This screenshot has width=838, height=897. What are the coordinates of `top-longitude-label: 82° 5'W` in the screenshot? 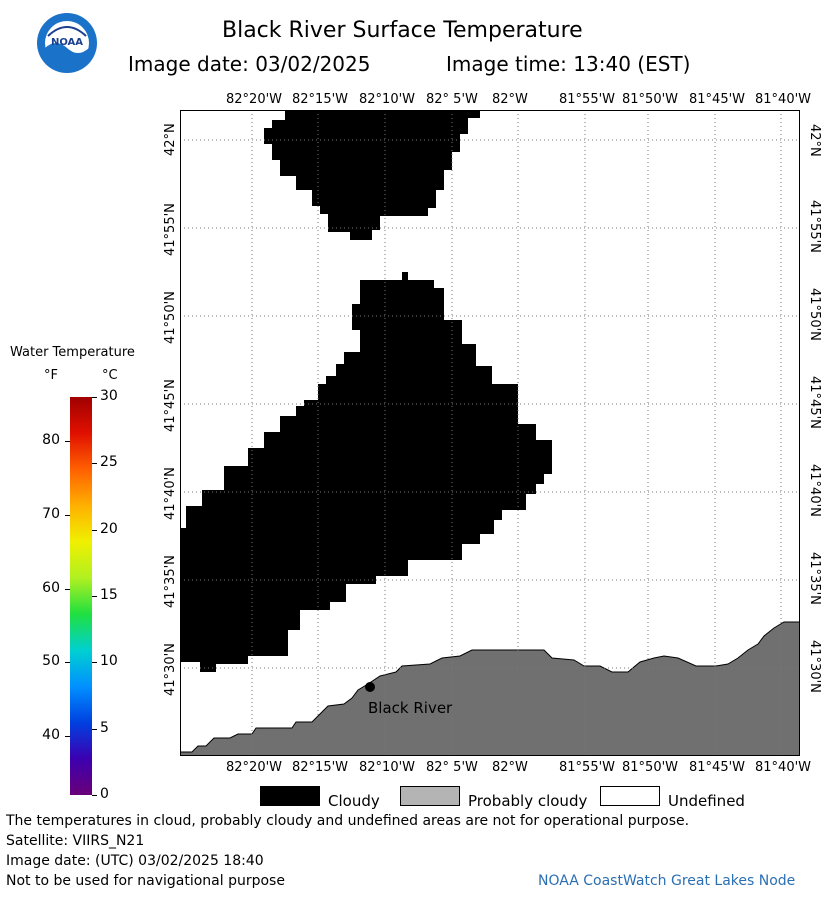 It's located at (452, 99).